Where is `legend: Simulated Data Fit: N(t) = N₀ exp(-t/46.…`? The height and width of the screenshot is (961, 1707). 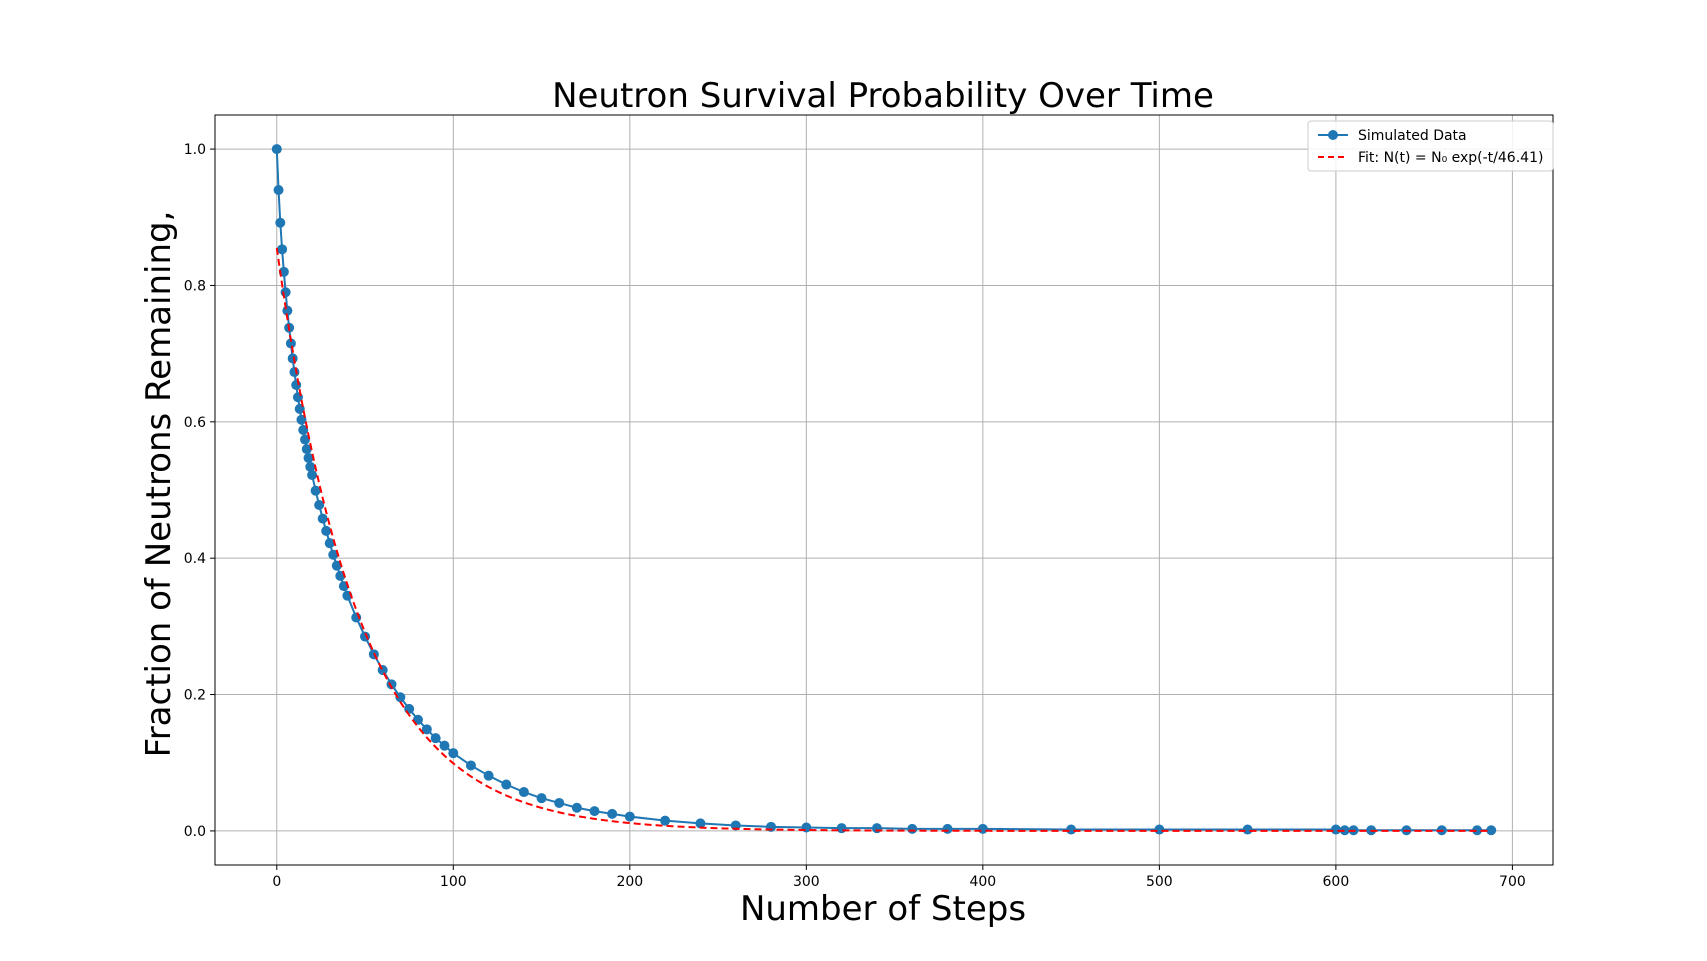
legend: Simulated Data Fit: N(t) = N₀ exp(-t/46.… is located at coordinates (1430, 146).